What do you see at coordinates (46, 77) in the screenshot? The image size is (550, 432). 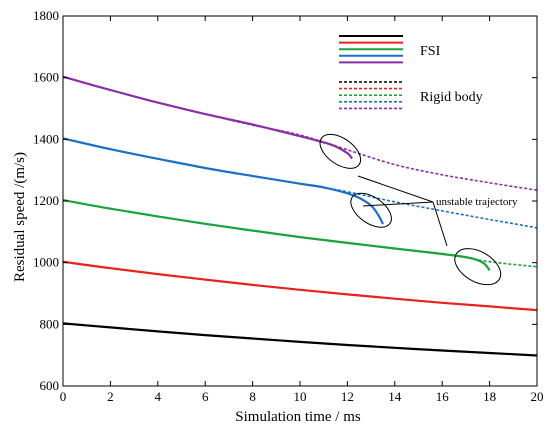 I see `y-tick-label-5: 1600` at bounding box center [46, 77].